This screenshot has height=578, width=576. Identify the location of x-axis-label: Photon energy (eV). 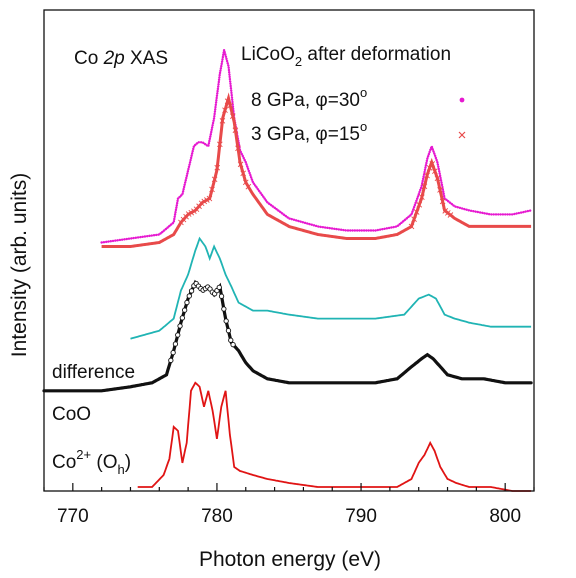
(290, 559).